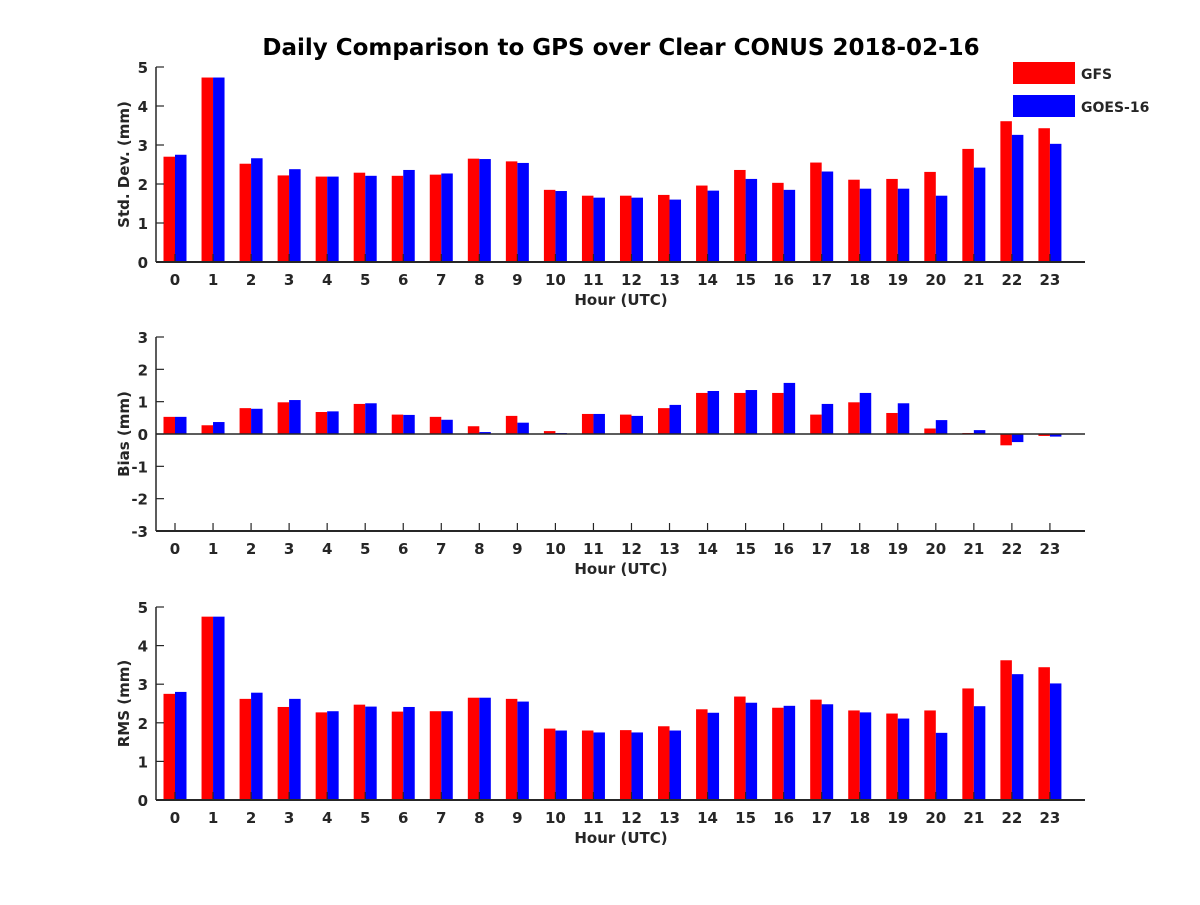  What do you see at coordinates (620, 569) in the screenshot?
I see `bias-x-axis-label: Hour (UTC)` at bounding box center [620, 569].